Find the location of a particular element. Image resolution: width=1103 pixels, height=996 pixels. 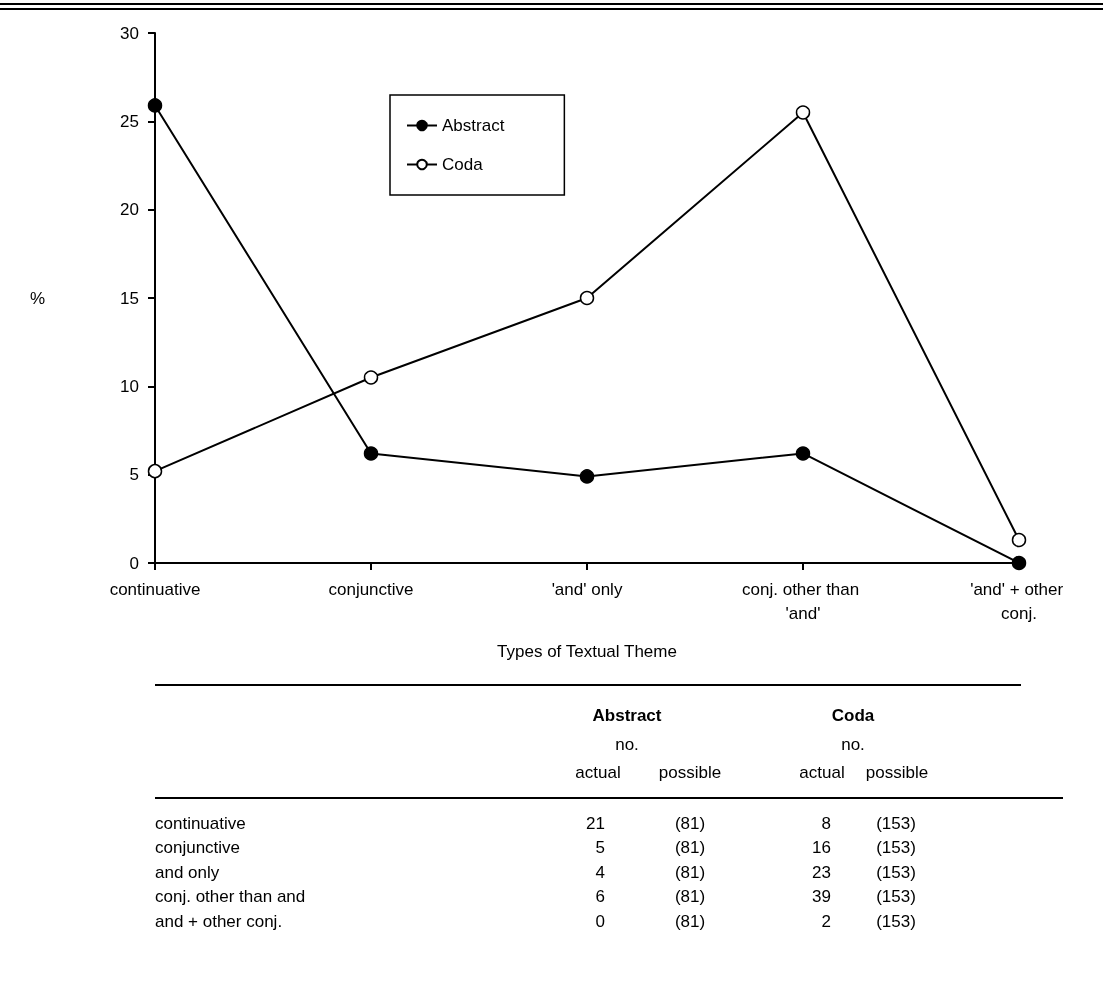

text: 21 is located at coordinates (595, 824).